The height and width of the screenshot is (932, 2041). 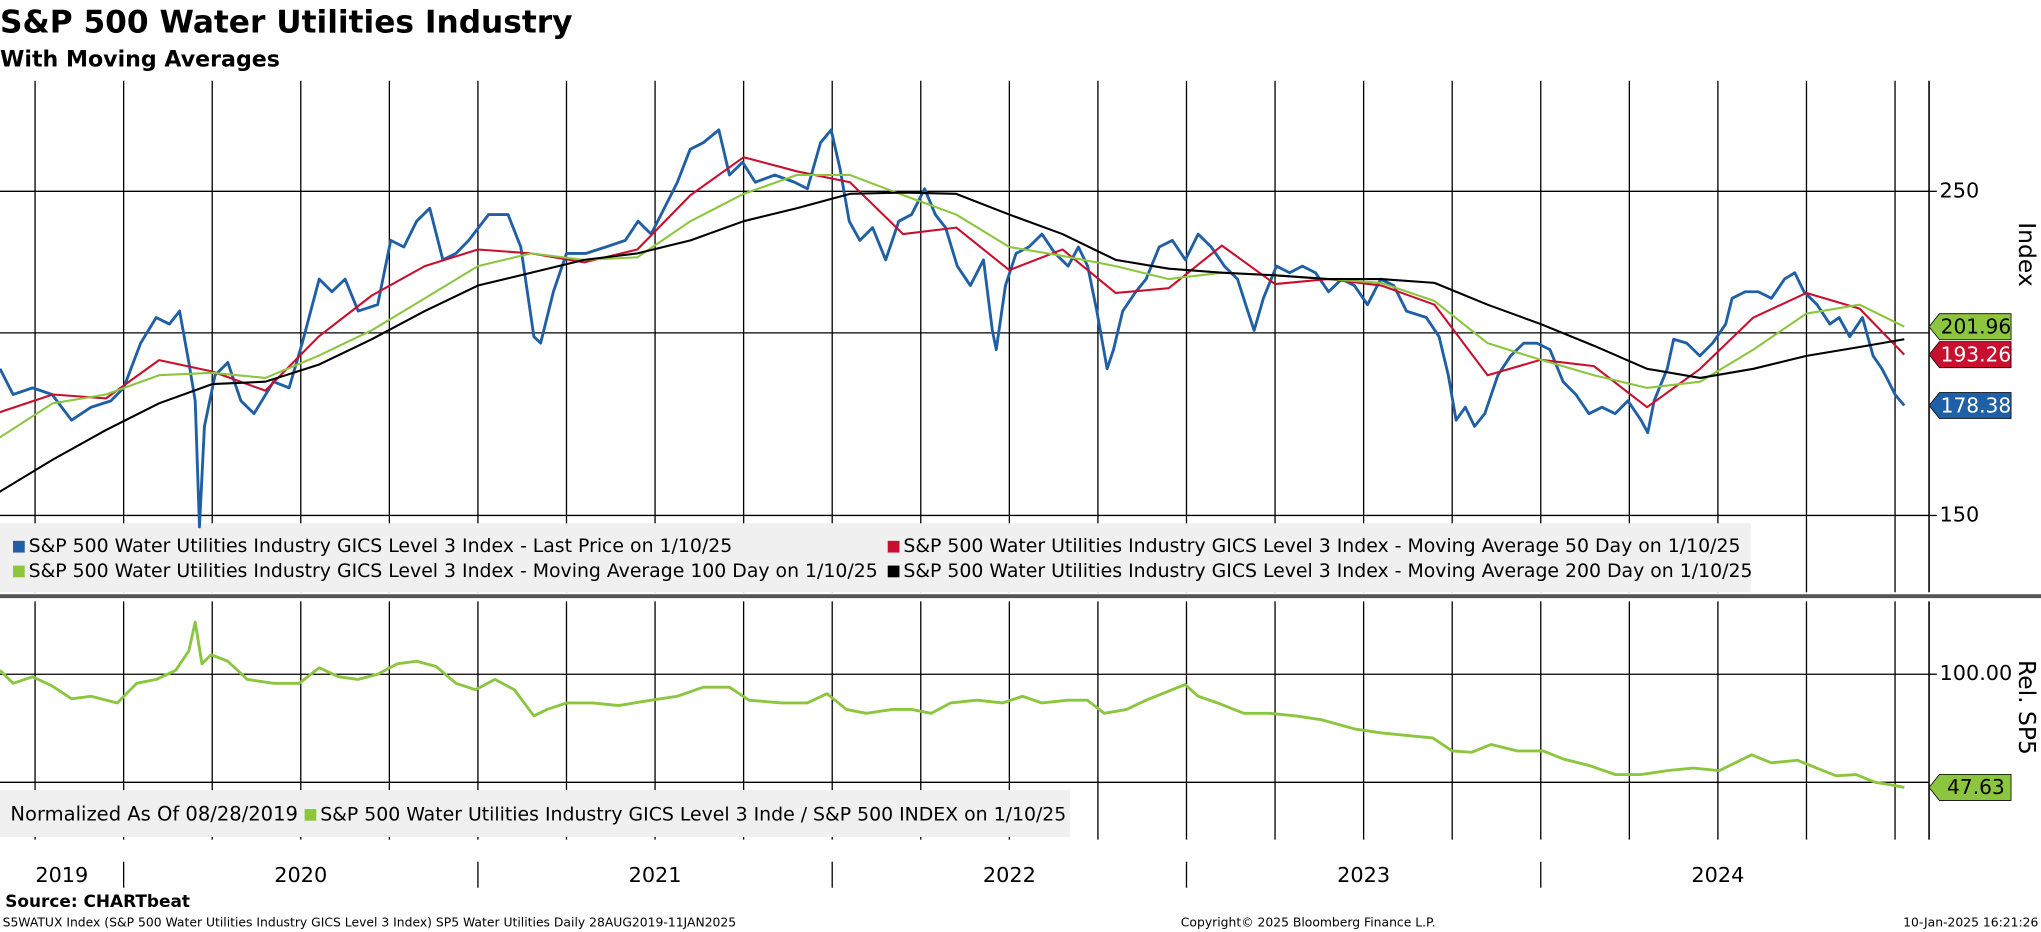 What do you see at coordinates (1717, 875) in the screenshot?
I see `x-tick-label: 2024` at bounding box center [1717, 875].